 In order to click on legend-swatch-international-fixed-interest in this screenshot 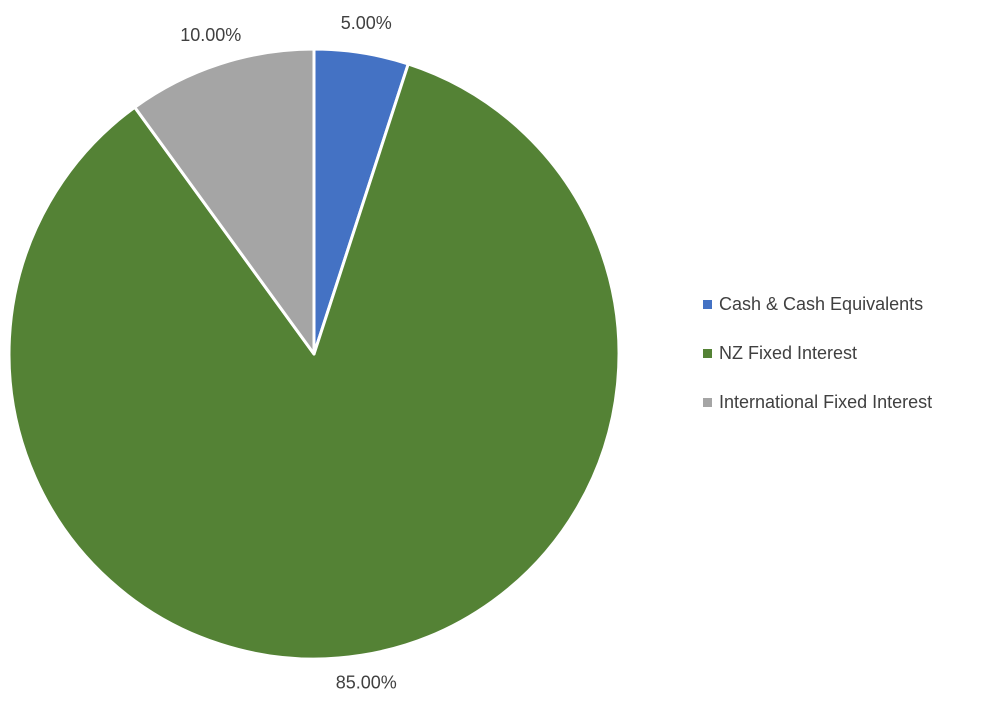, I will do `click(707, 402)`.